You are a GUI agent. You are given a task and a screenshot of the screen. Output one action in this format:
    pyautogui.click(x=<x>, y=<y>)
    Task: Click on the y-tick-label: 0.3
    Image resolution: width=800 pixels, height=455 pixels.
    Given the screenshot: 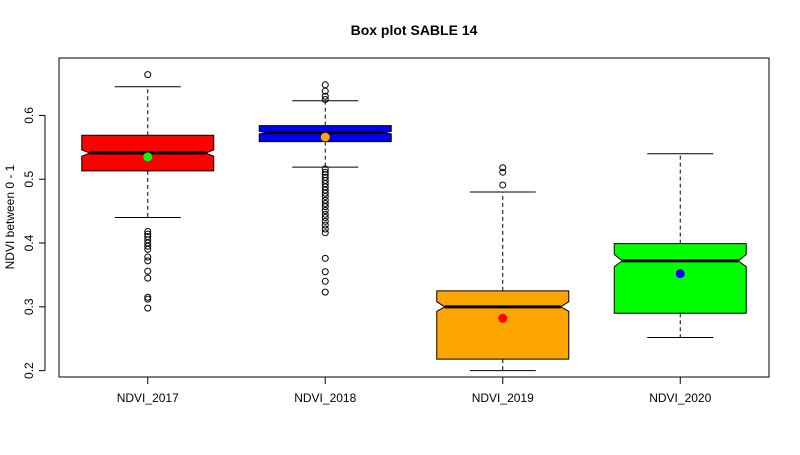 What is the action you would take?
    pyautogui.click(x=29, y=306)
    